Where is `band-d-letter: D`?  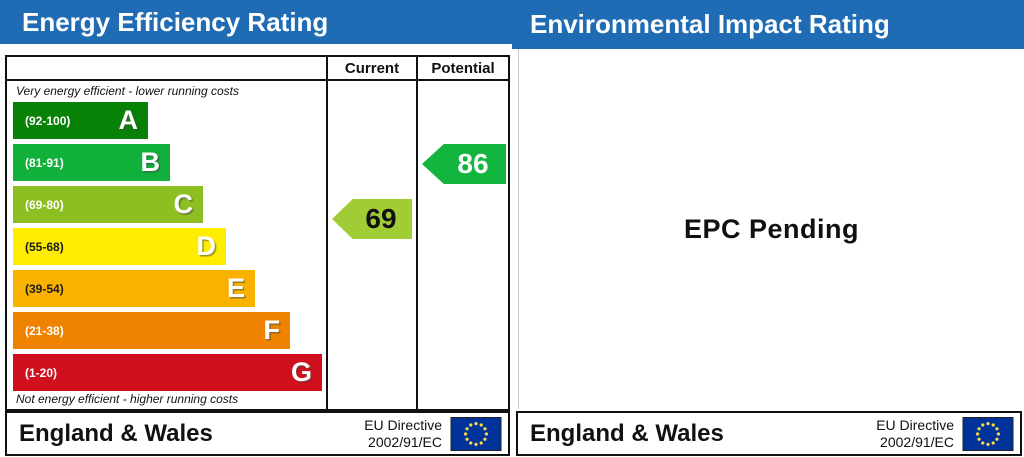 band-d-letter: D is located at coordinates (206, 246).